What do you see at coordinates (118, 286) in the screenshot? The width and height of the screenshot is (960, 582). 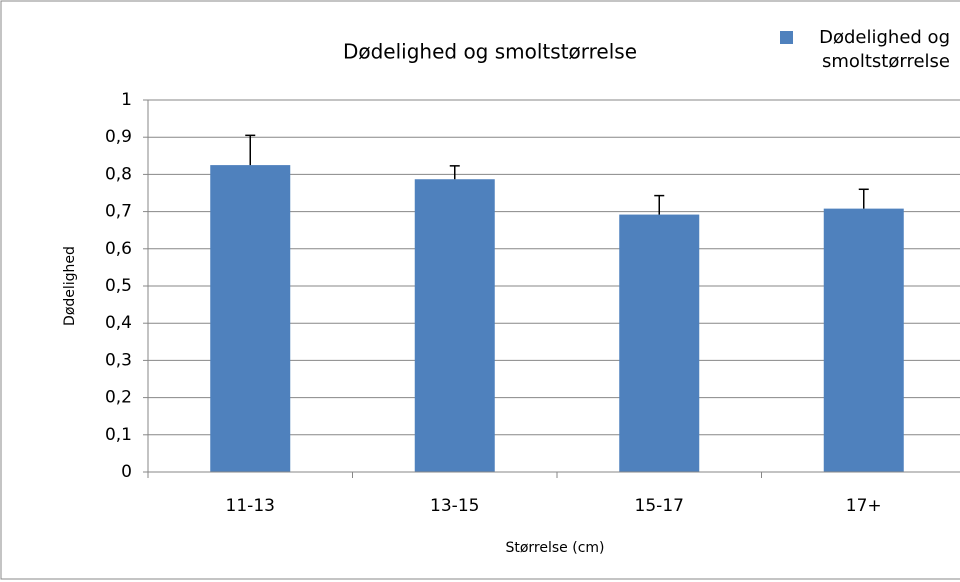 I see `y-tick-label: 0,5` at bounding box center [118, 286].